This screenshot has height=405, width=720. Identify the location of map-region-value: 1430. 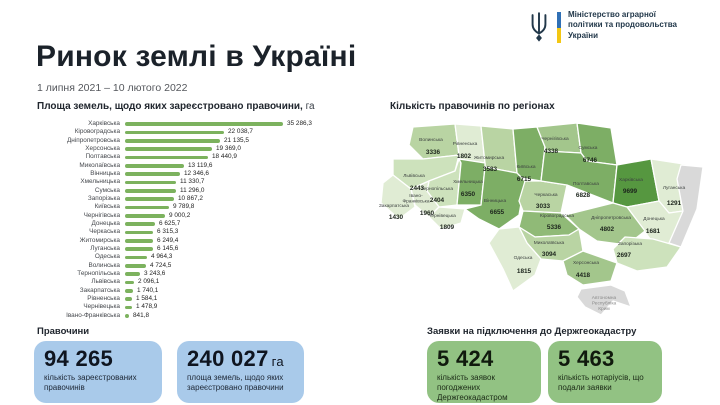
(396, 217).